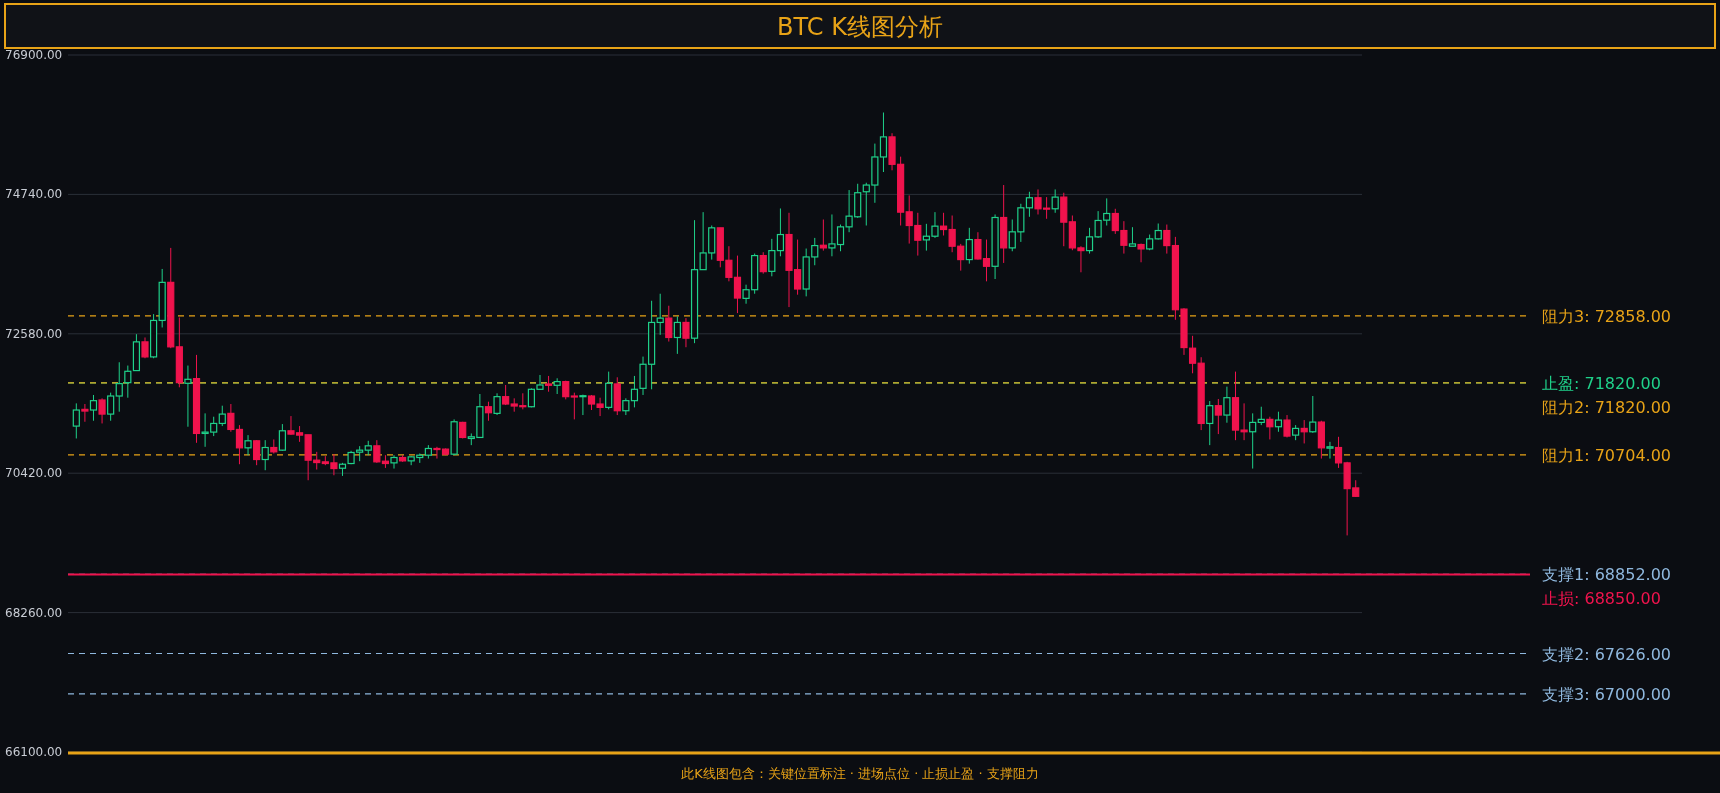 The height and width of the screenshot is (793, 1720). What do you see at coordinates (1601, 383) in the screenshot?
I see `ref-line-label: 止盈: 71820.00` at bounding box center [1601, 383].